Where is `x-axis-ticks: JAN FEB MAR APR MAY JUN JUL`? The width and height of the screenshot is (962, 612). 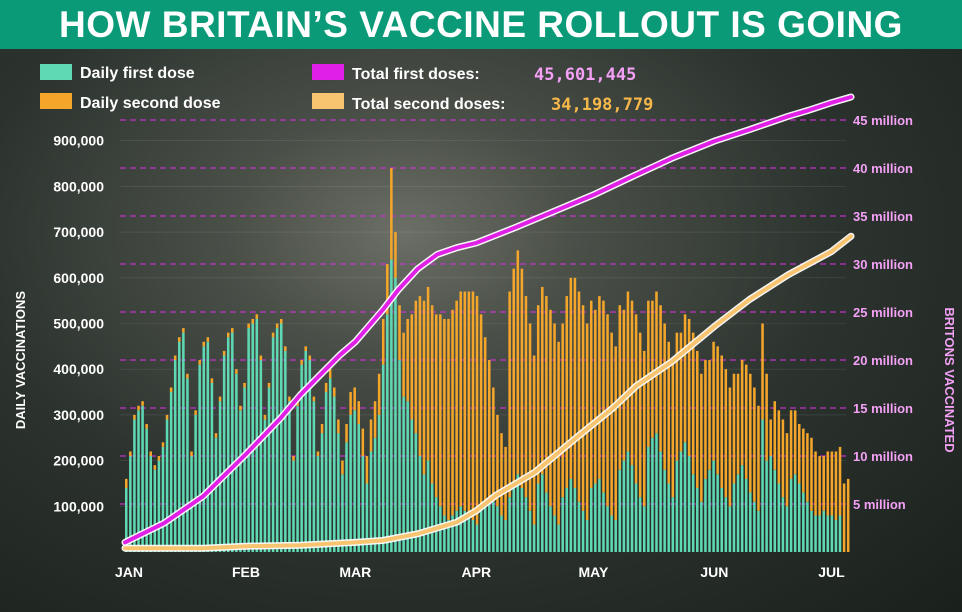
x-axis-ticks: JAN FEB MAR APR MAY JUN JUL is located at coordinates (480, 572).